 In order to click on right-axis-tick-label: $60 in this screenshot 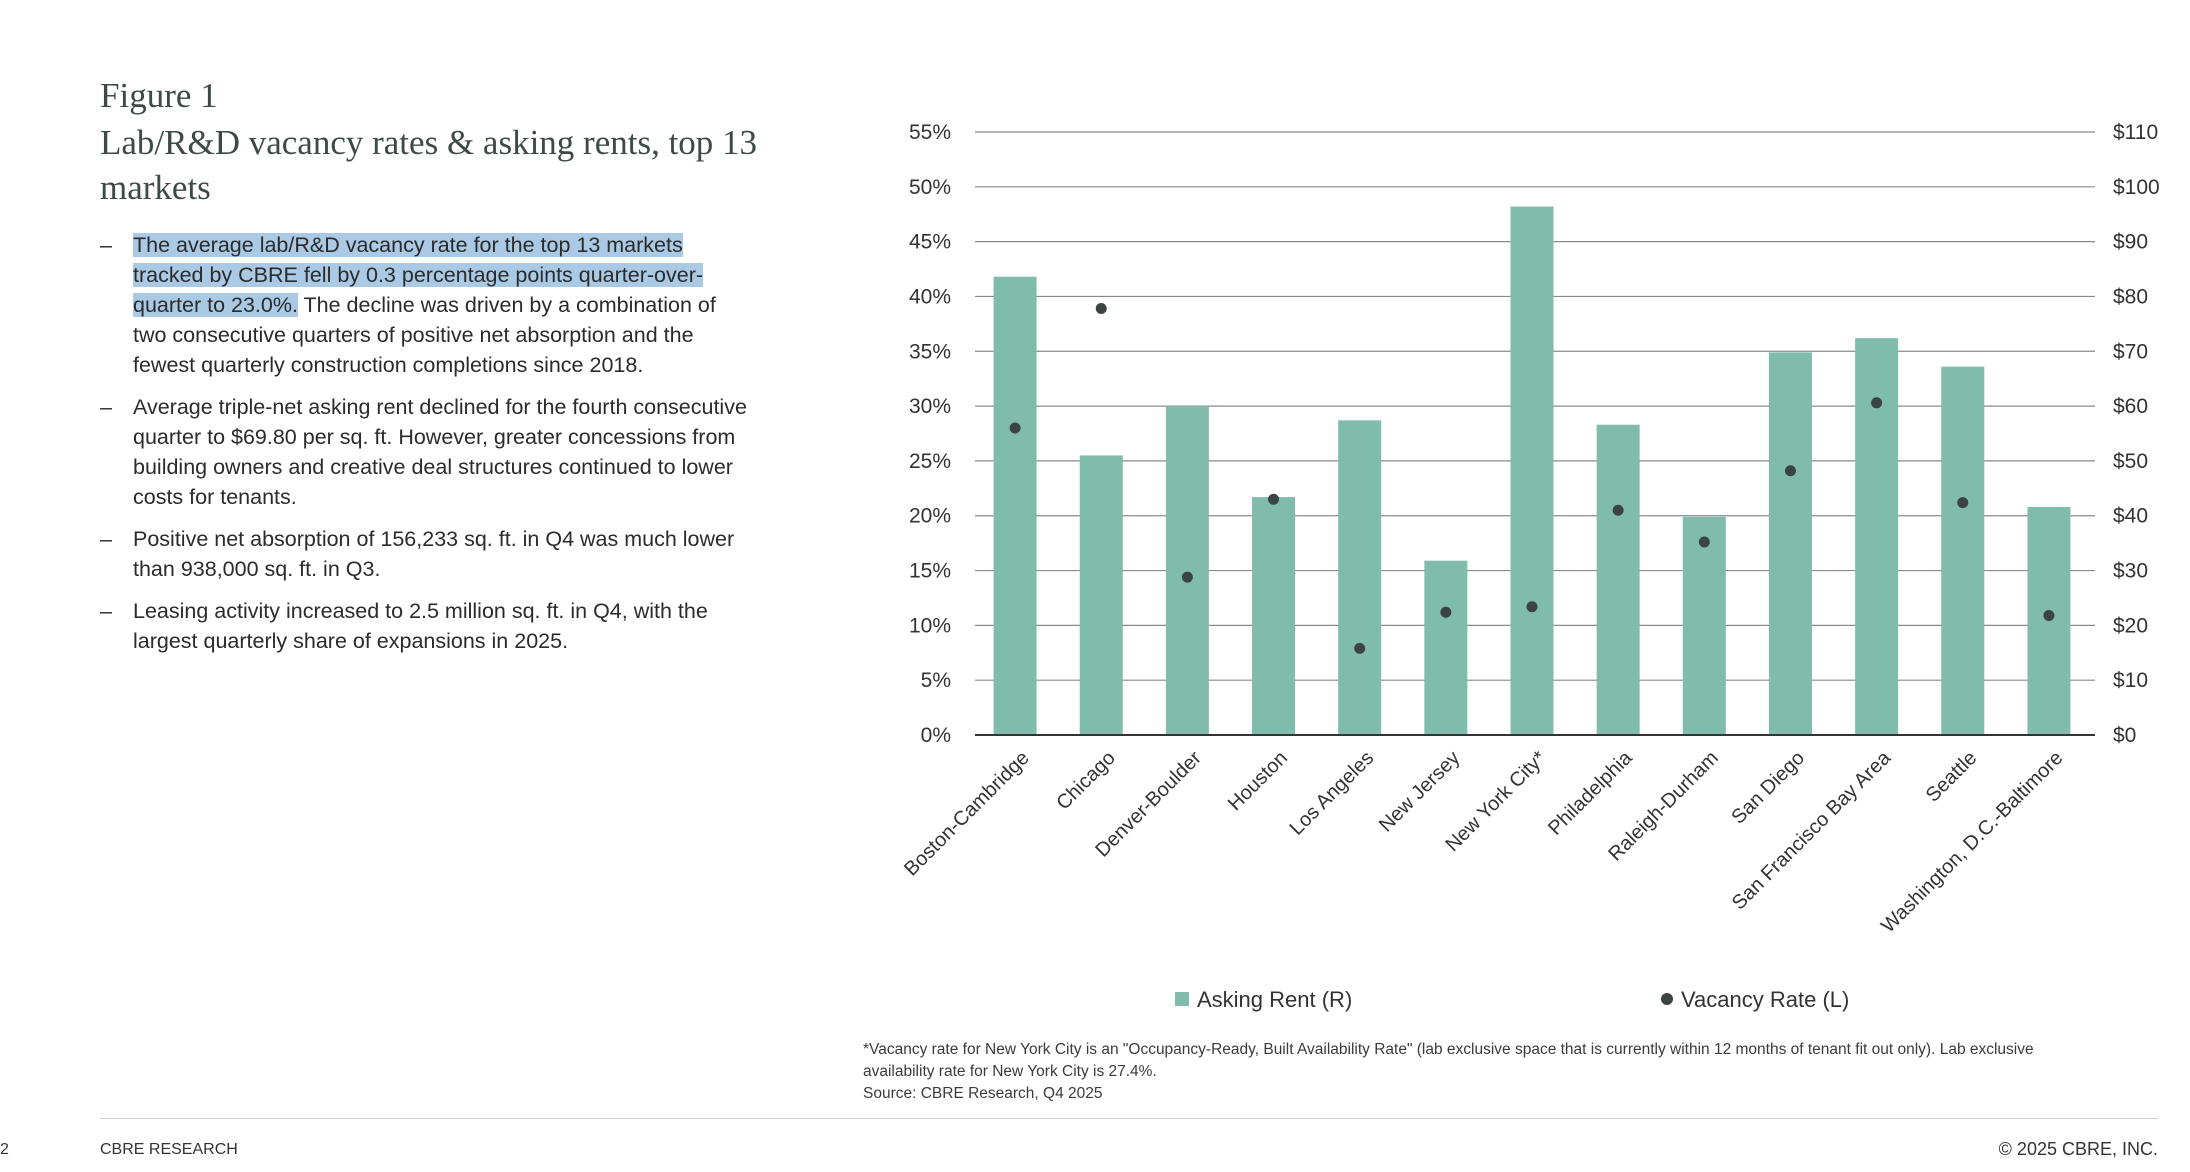, I will do `click(2130, 406)`.